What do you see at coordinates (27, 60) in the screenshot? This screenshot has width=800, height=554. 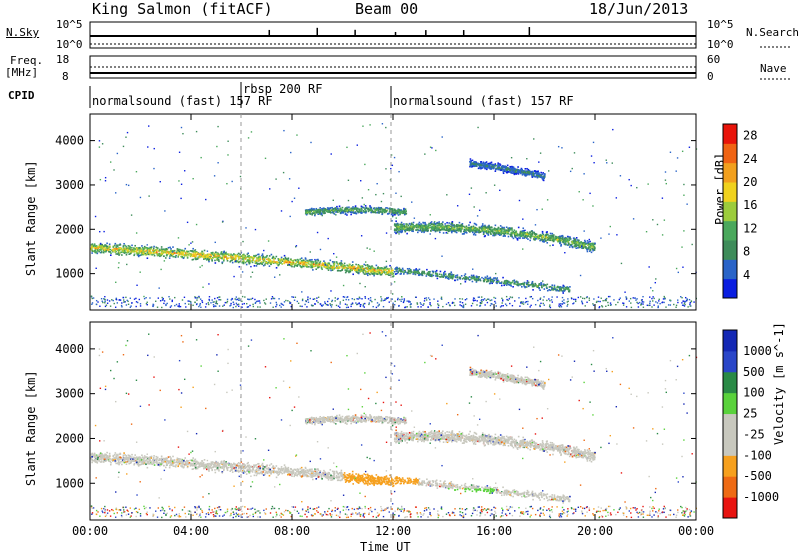 I see `freq-label-line1: Freq.` at bounding box center [27, 60].